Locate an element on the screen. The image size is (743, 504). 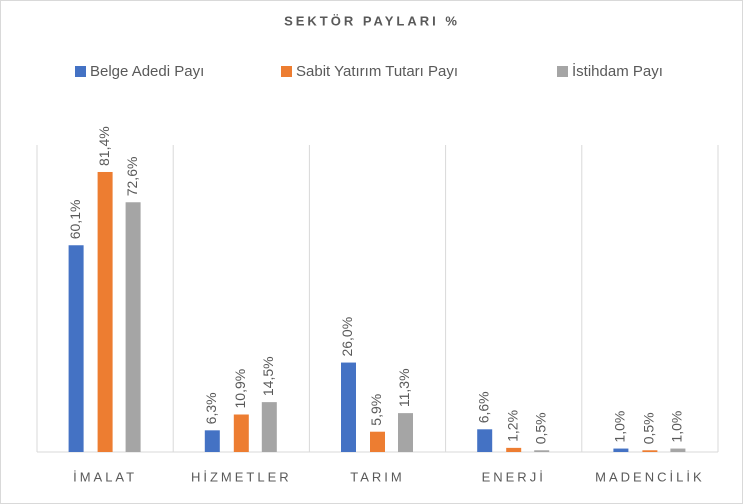
data-label: 11,3% is located at coordinates (404, 387).